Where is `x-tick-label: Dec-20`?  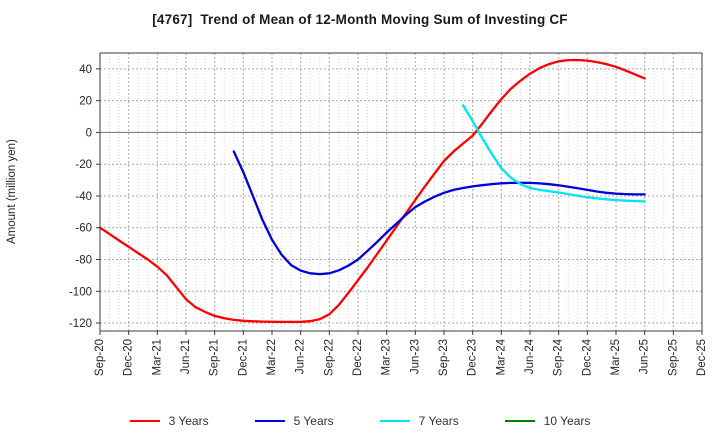 x-tick-label: Dec-20 is located at coordinates (129, 357).